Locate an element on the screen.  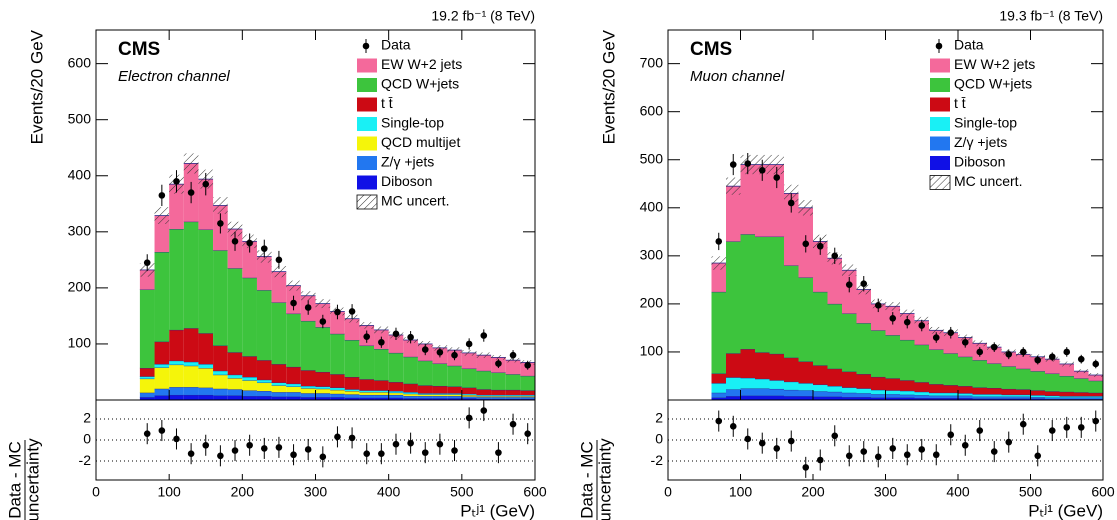
y-tick-label: 200 is located at coordinates (652, 303).